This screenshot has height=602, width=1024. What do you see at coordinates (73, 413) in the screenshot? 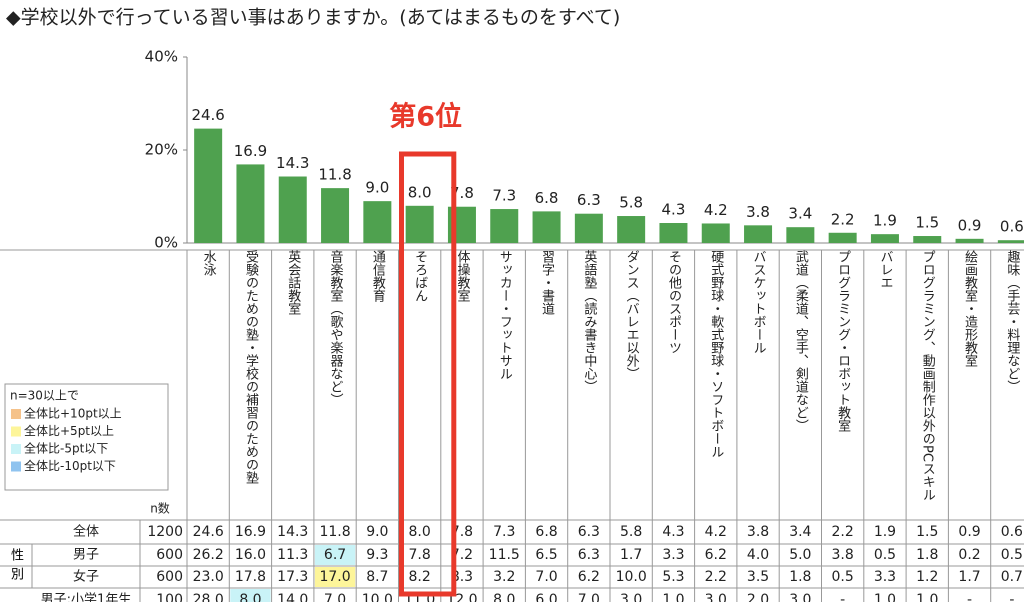
I see `legend-label: 全体比+10pt以上` at bounding box center [73, 413].